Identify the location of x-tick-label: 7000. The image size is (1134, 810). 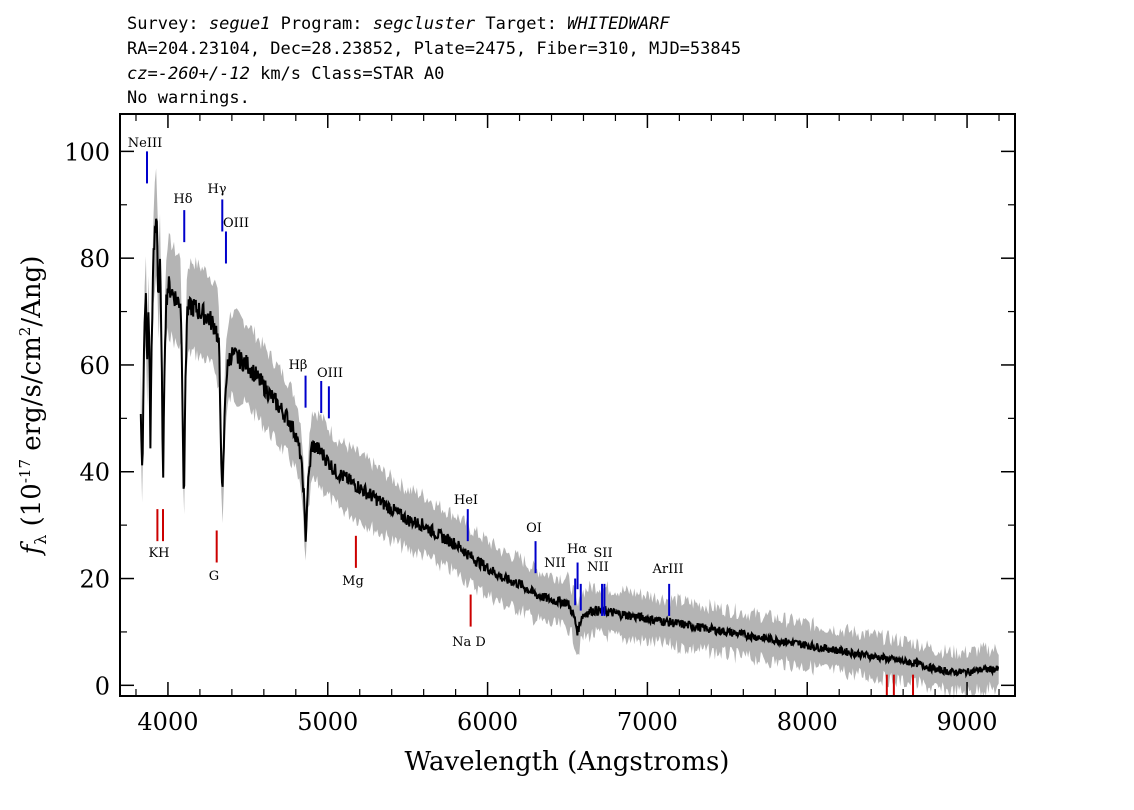
(647, 722).